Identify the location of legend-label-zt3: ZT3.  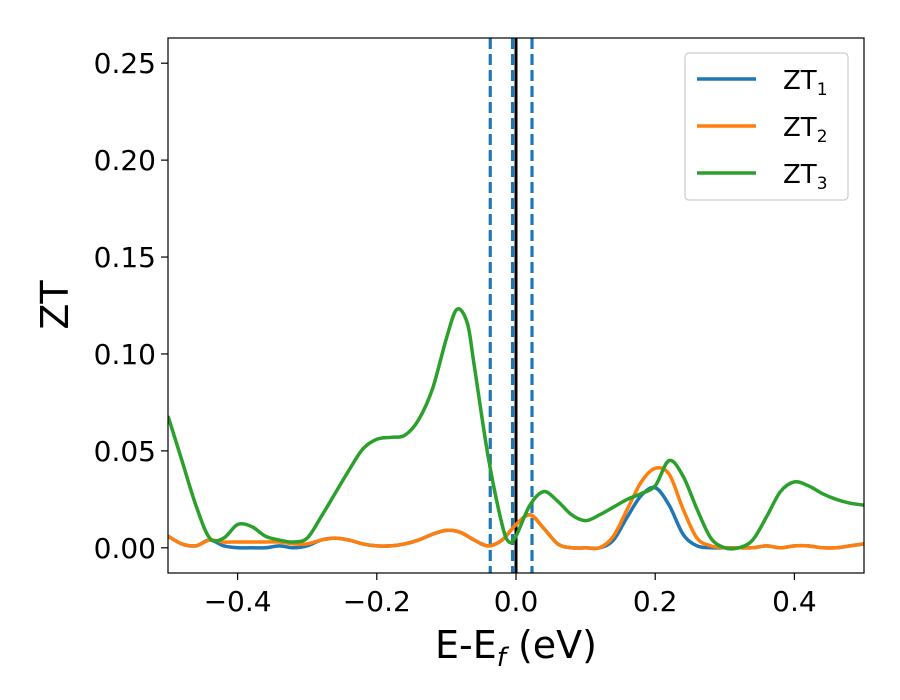
(805, 177).